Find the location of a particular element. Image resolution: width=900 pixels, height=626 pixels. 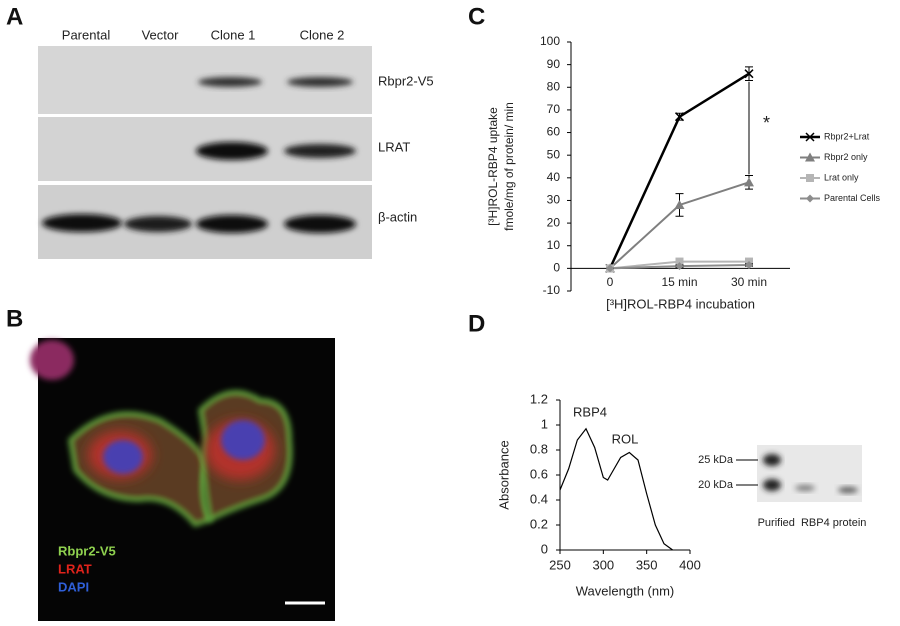

gel is located at coordinates (799, 473).